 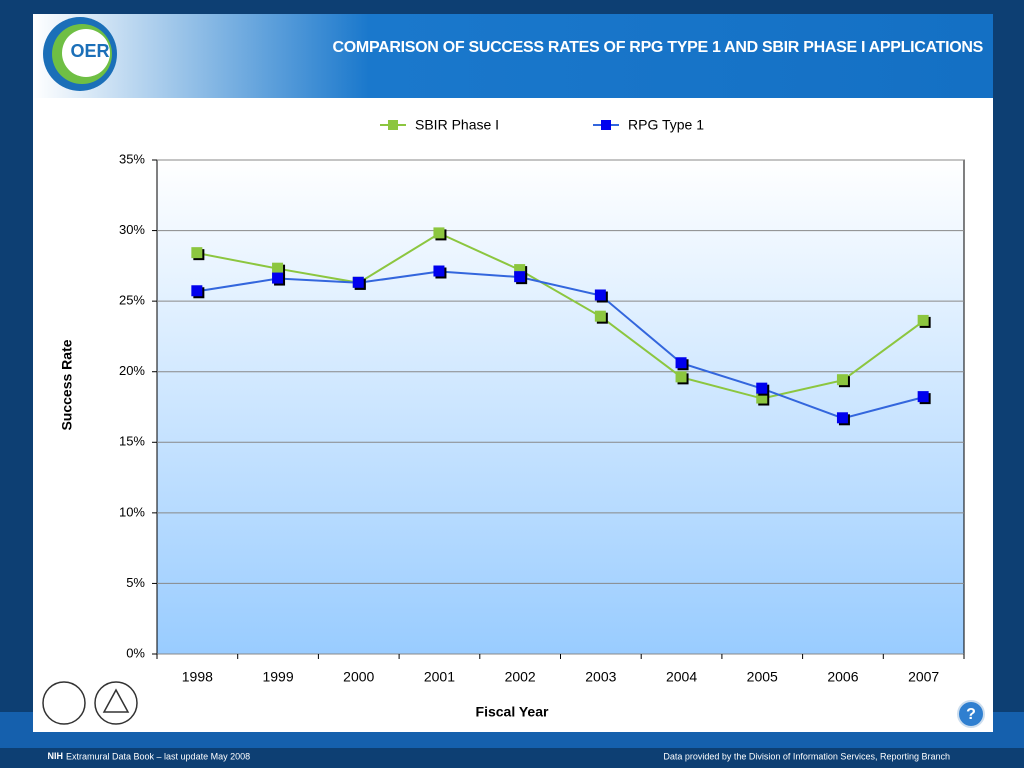 What do you see at coordinates (762, 677) in the screenshot?
I see `x-tick-label: 2005` at bounding box center [762, 677].